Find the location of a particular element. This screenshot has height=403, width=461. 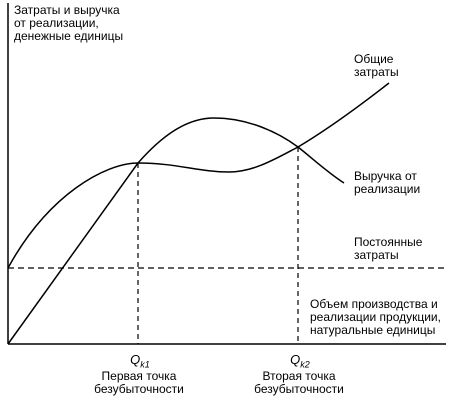

series-label-revenue: Выручка от реализации is located at coordinates (387, 182).